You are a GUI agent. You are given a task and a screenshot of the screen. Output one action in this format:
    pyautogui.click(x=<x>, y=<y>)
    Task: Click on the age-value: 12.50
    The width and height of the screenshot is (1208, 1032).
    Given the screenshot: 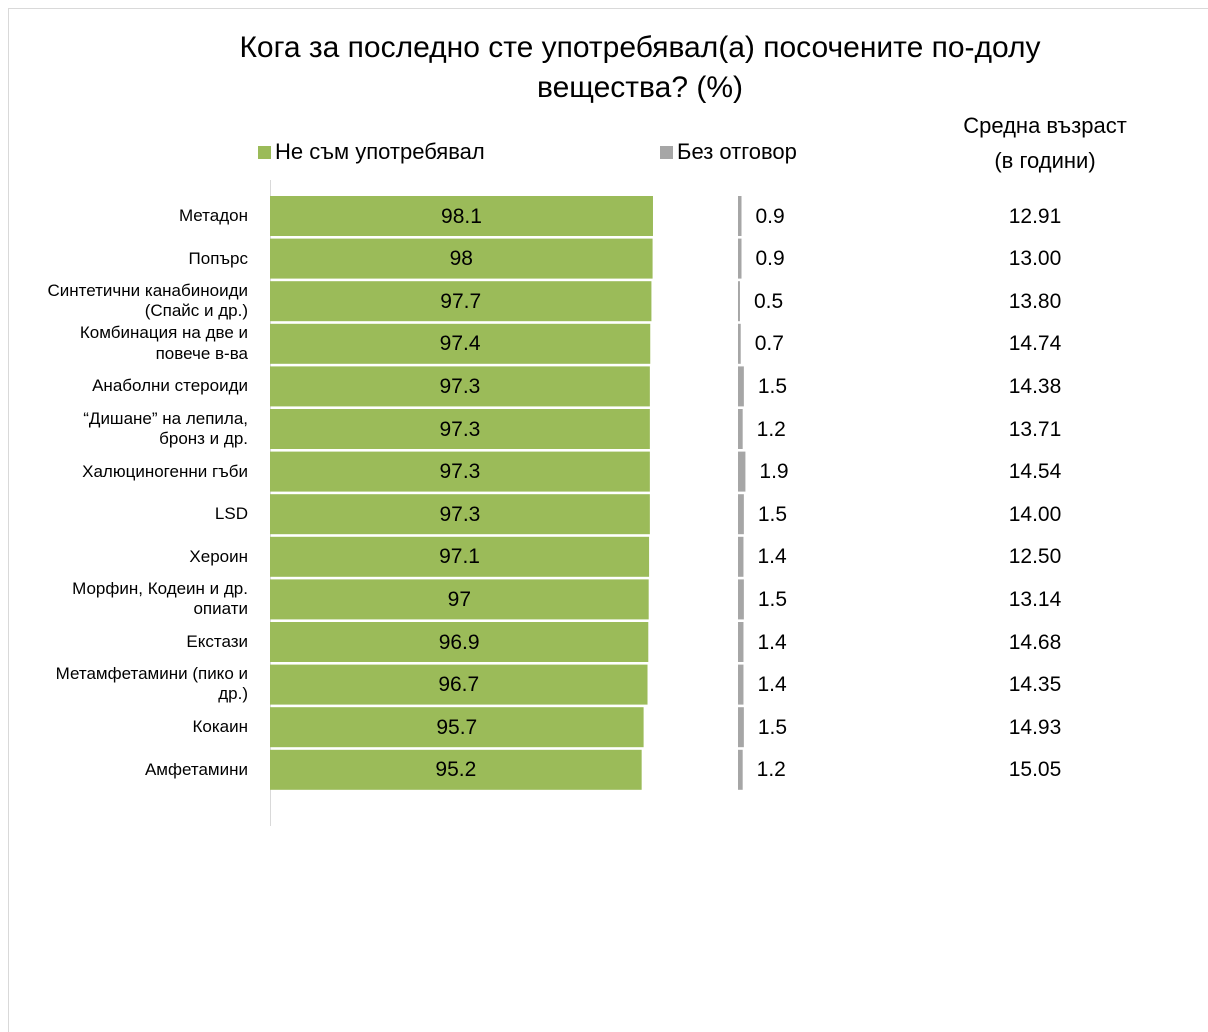 What is the action you would take?
    pyautogui.click(x=1035, y=557)
    